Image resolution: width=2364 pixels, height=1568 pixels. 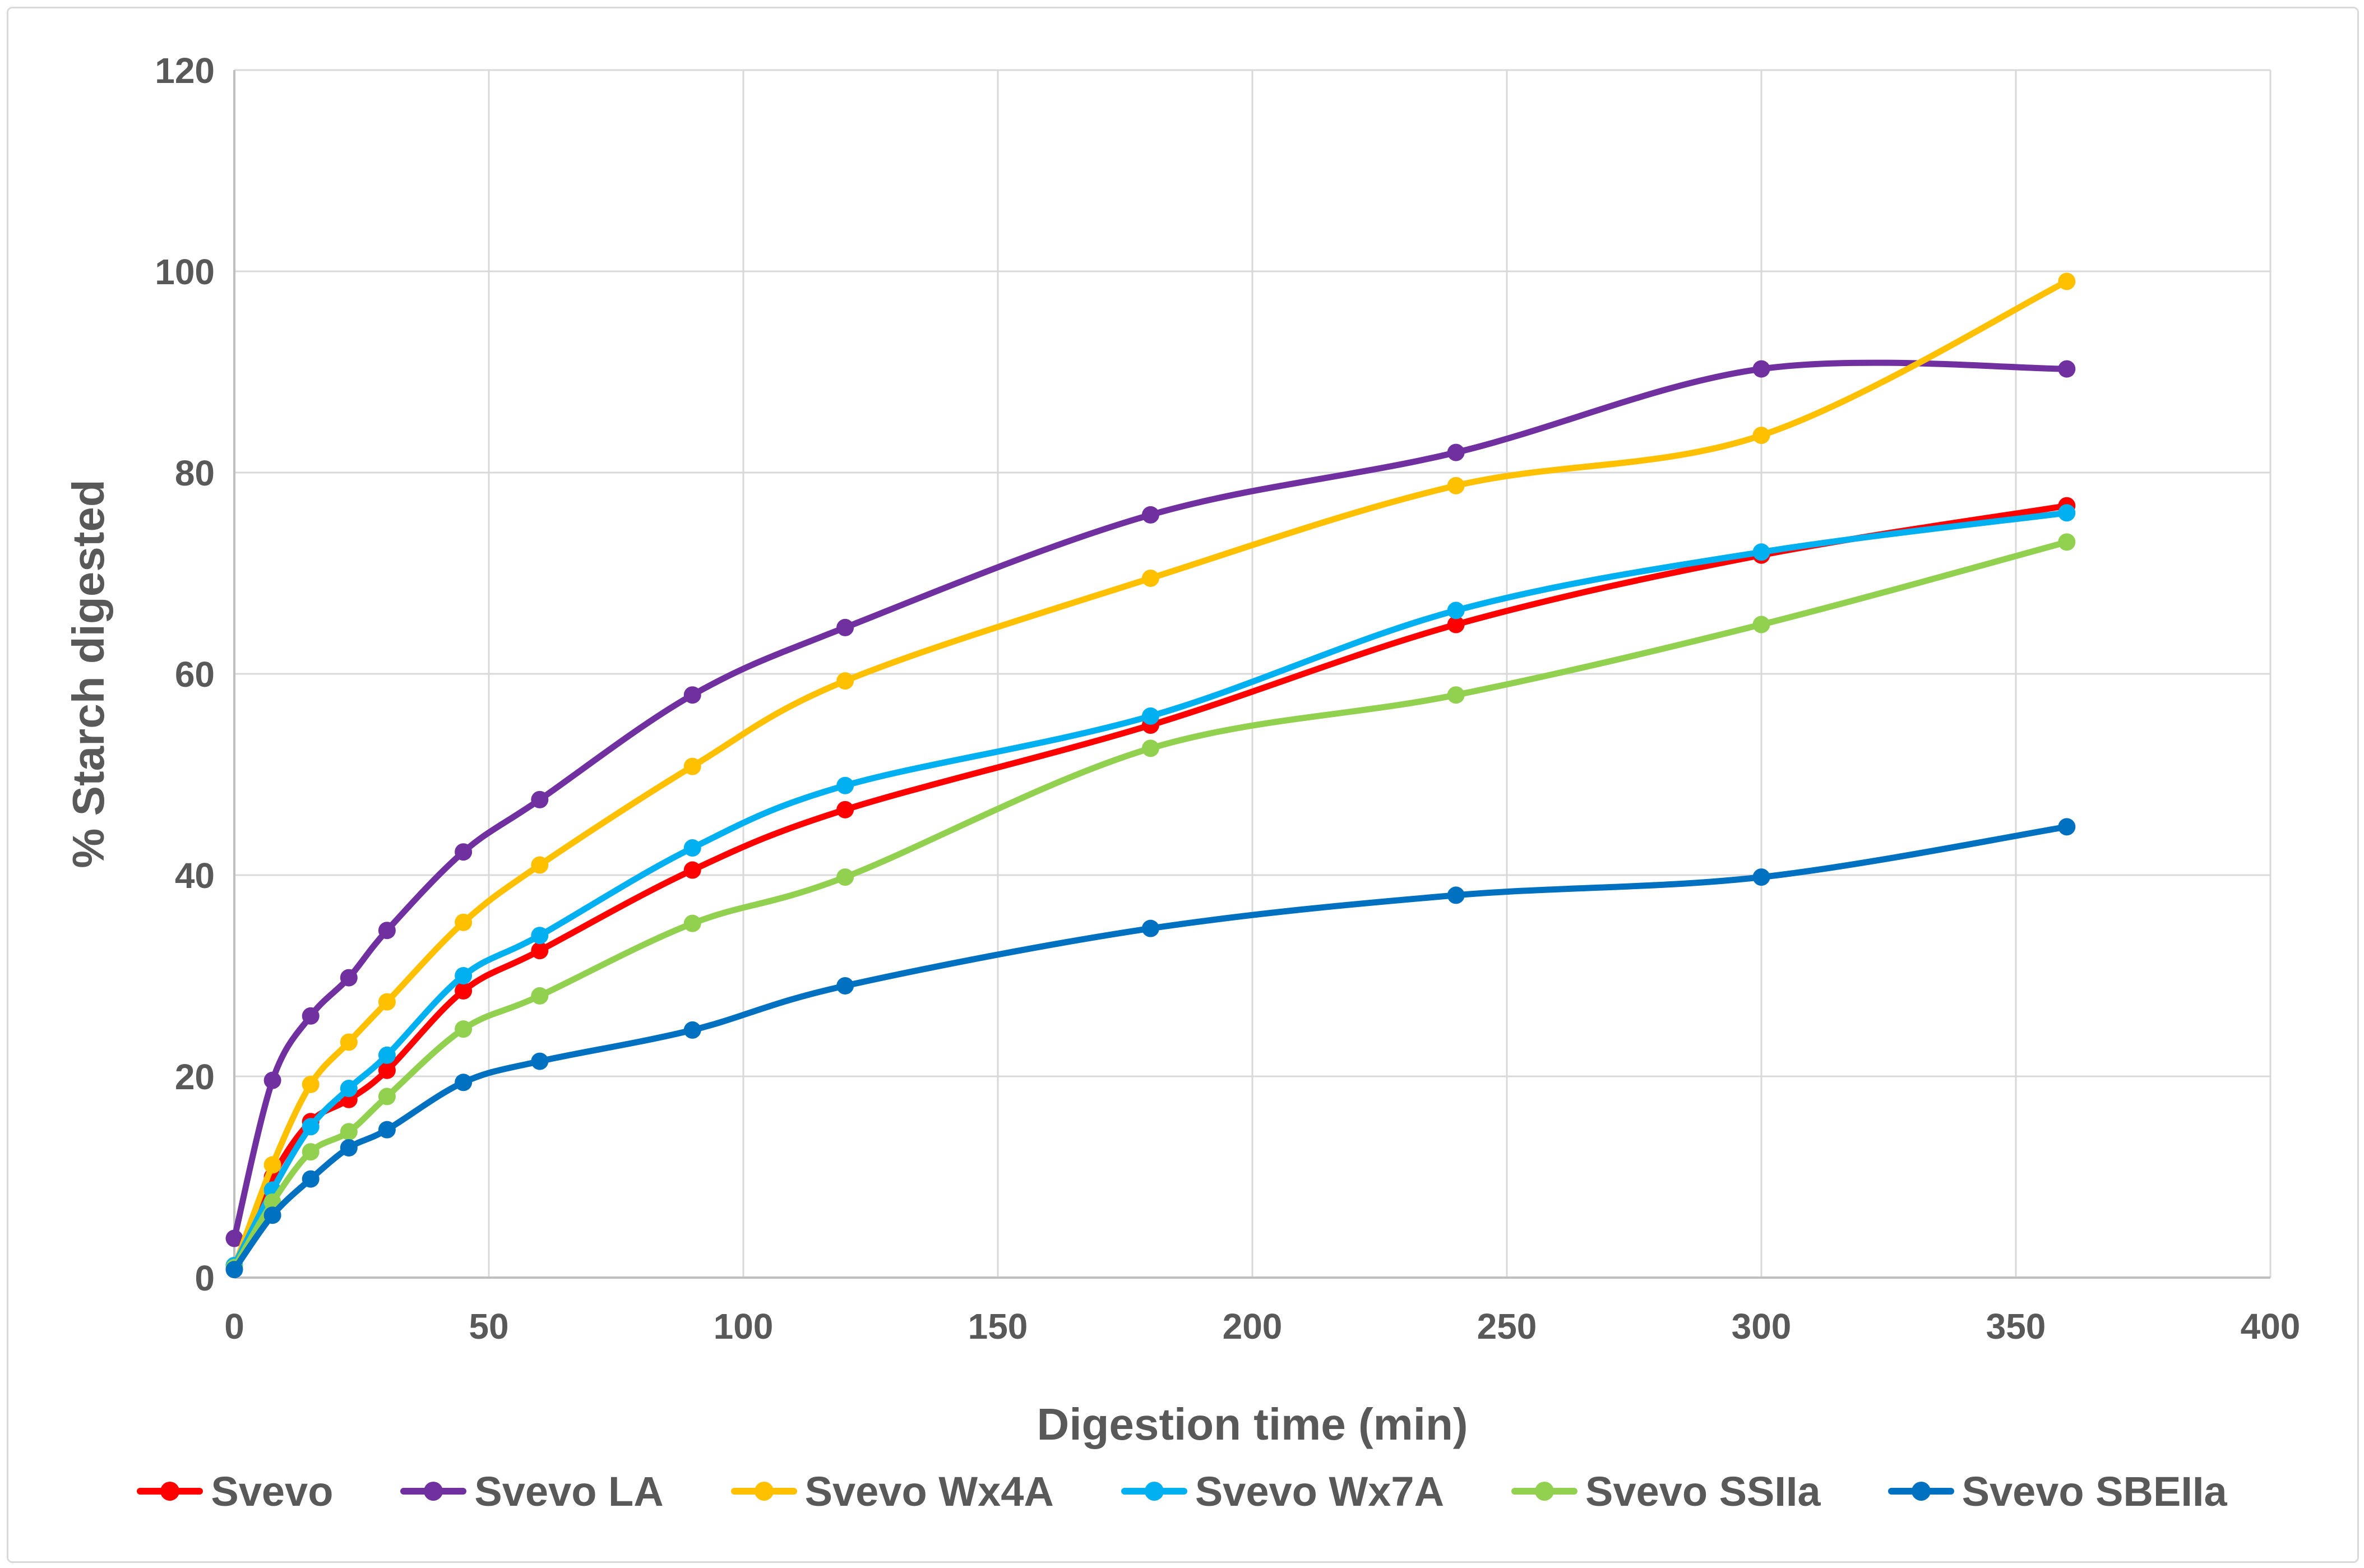 I want to click on legend-item-svevo-sbeiia: Svevo SBEIIa, so click(x=2057, y=1491).